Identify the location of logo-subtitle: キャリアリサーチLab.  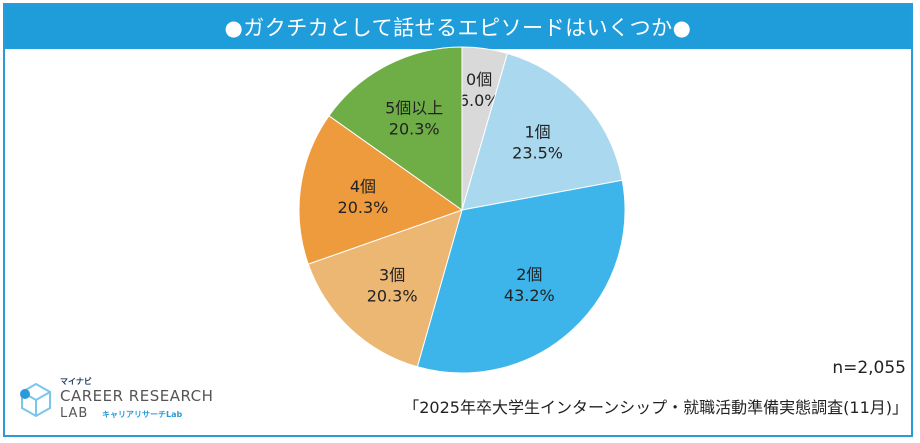
(142, 414).